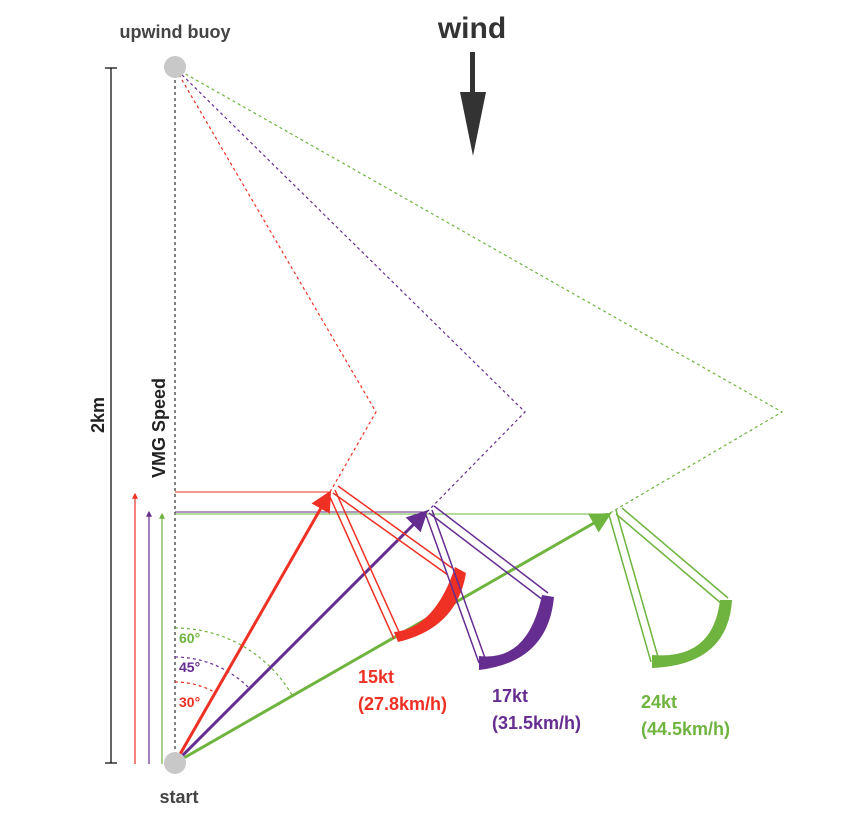 The width and height of the screenshot is (858, 819). Describe the element at coordinates (275, 280) in the screenshot. I see `red-course-dotted` at that location.